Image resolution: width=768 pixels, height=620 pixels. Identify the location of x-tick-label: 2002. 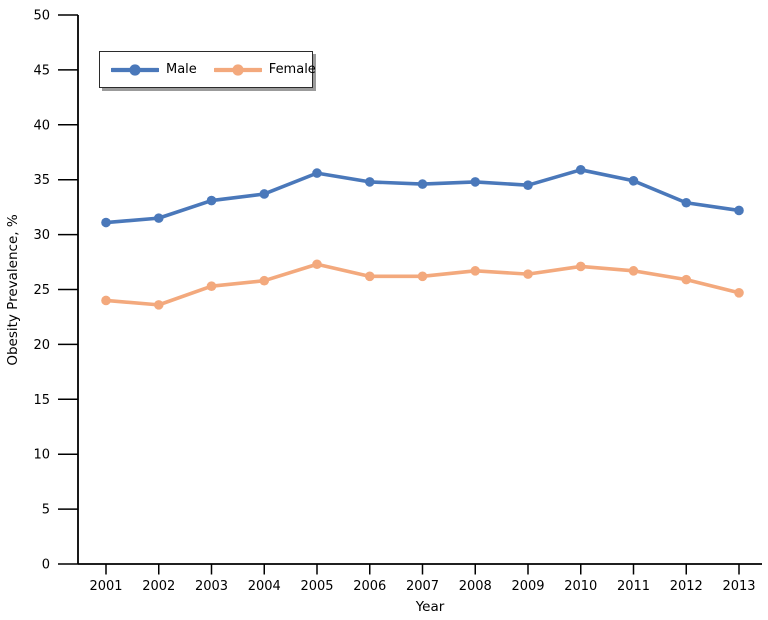
(158, 586).